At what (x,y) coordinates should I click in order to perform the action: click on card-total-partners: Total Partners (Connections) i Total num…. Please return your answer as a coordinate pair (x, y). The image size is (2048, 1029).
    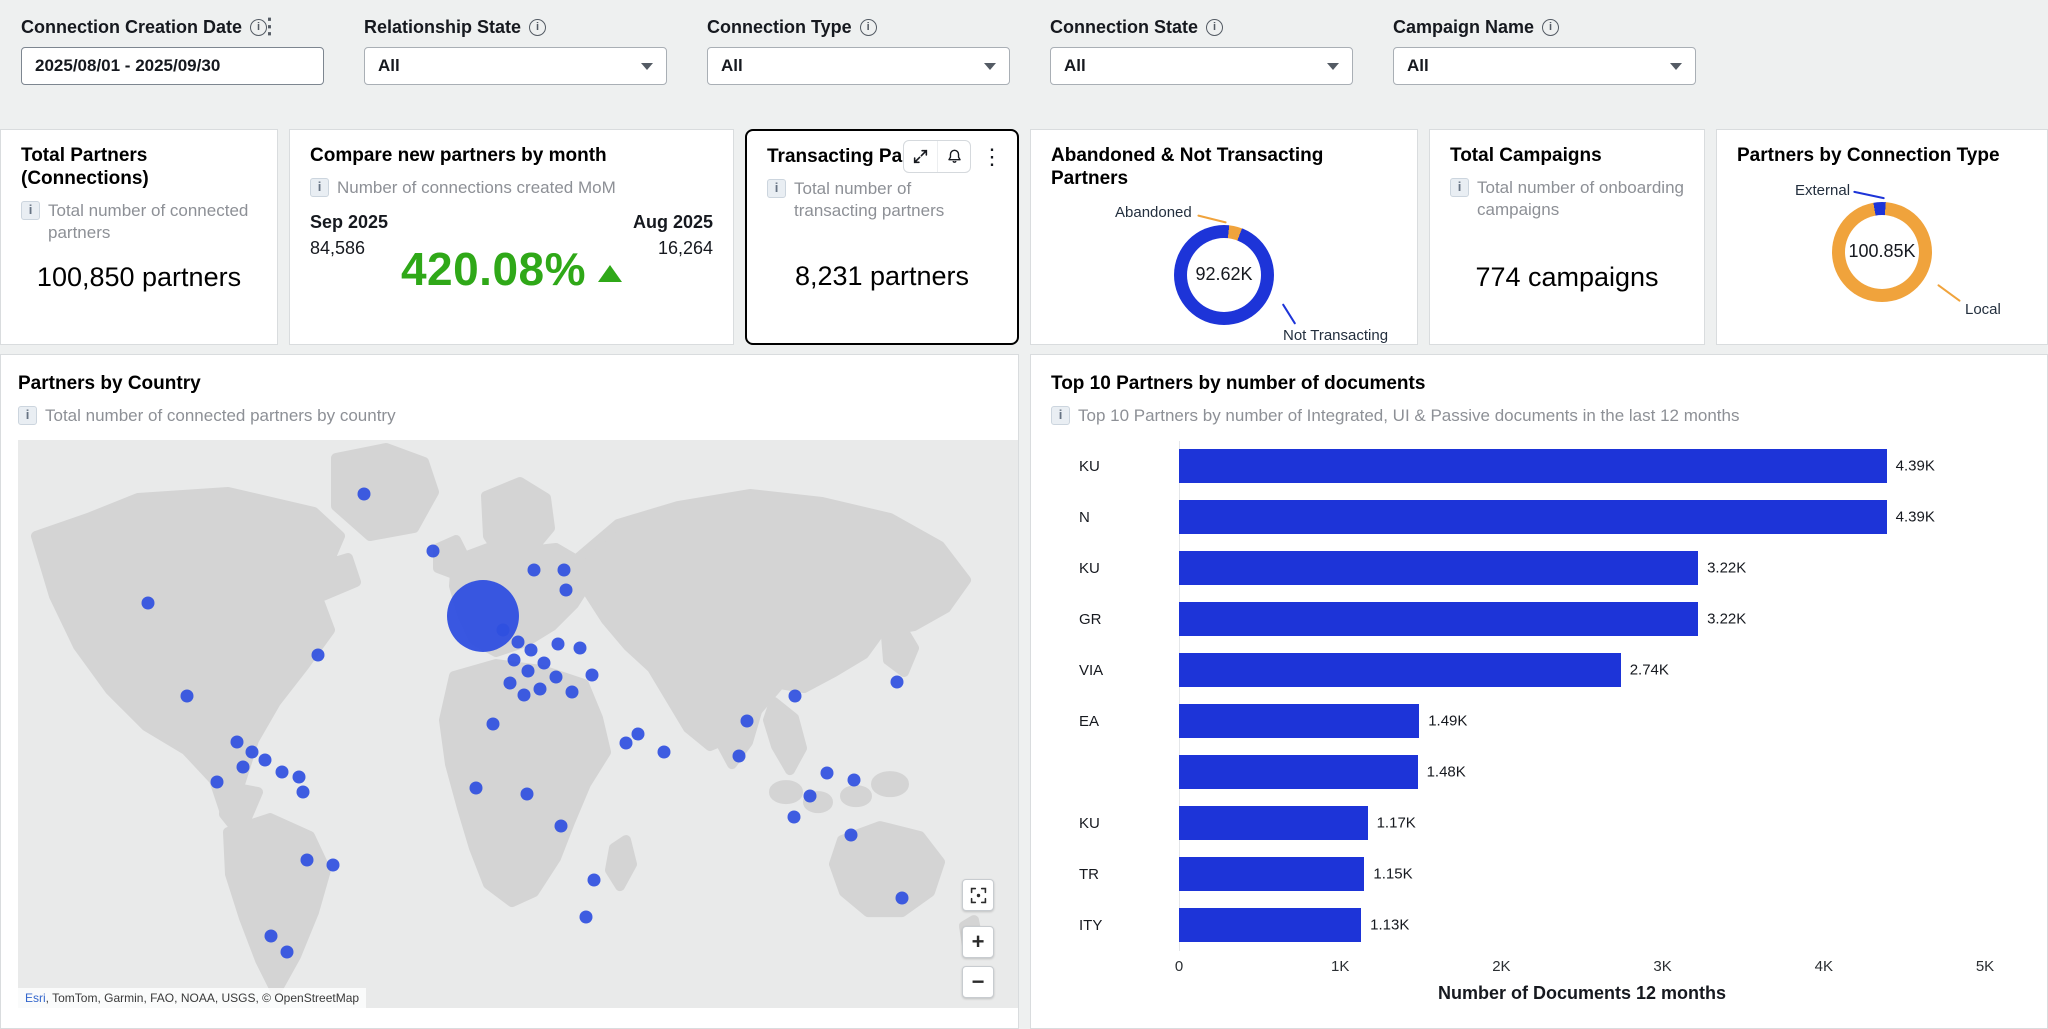
    Looking at the image, I should click on (139, 237).